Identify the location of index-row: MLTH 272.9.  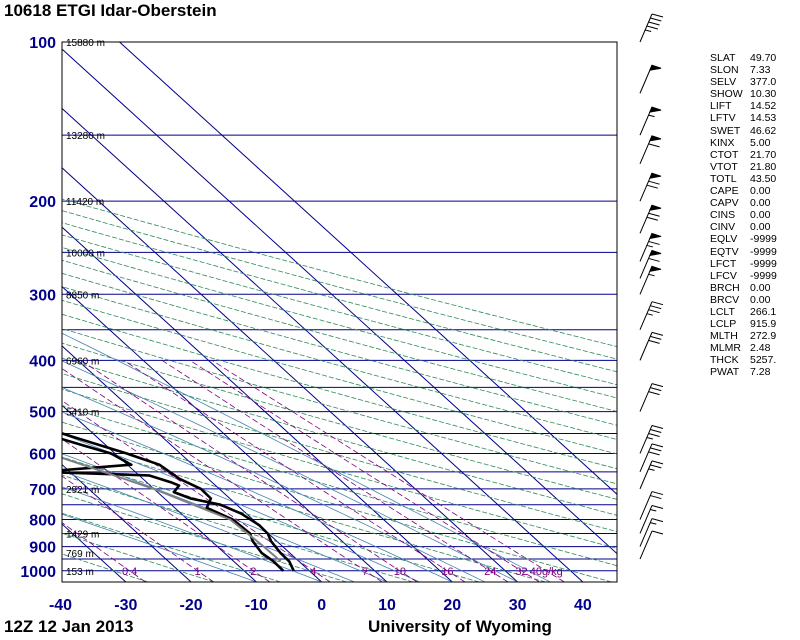
(750, 336).